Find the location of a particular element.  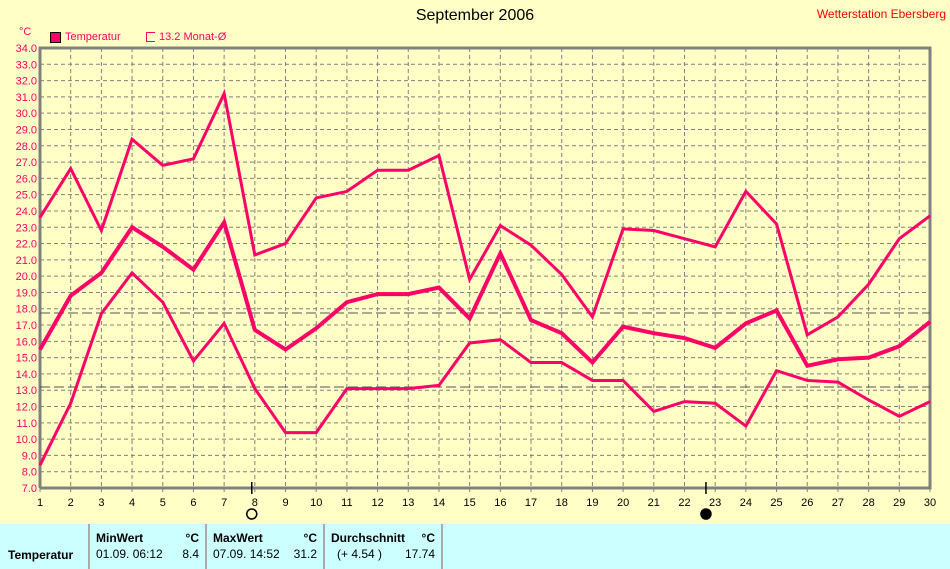

y-tick-label: 30.0 is located at coordinates (26, 114).